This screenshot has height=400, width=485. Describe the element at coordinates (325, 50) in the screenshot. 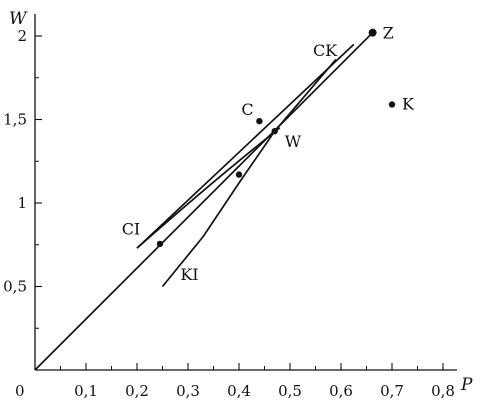

I see `curve-label-ck: CK` at that location.